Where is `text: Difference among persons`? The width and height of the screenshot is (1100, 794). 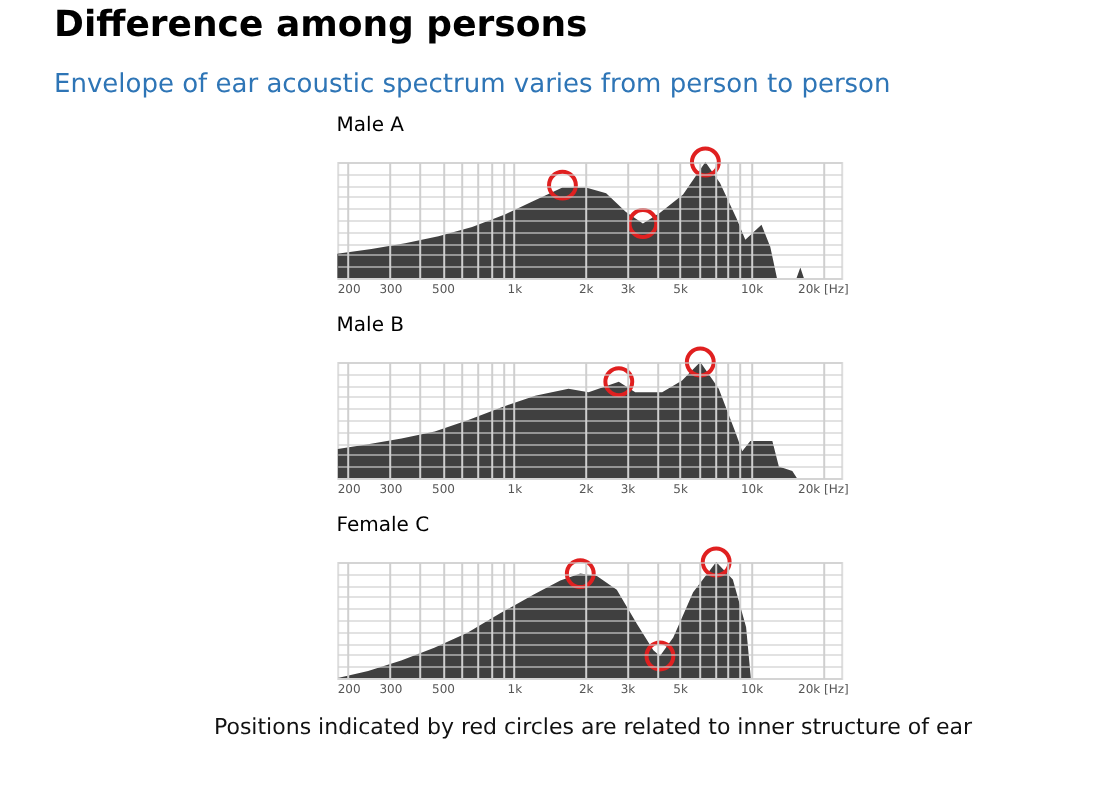 text: Difference among persons is located at coordinates (321, 24).